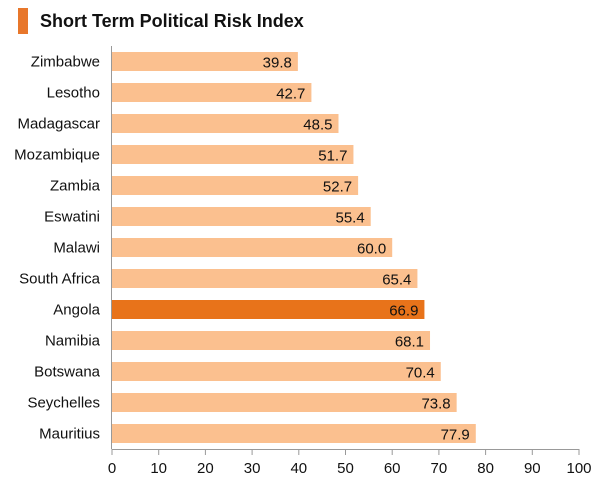  I want to click on category-label: Madagascar, so click(58, 124).